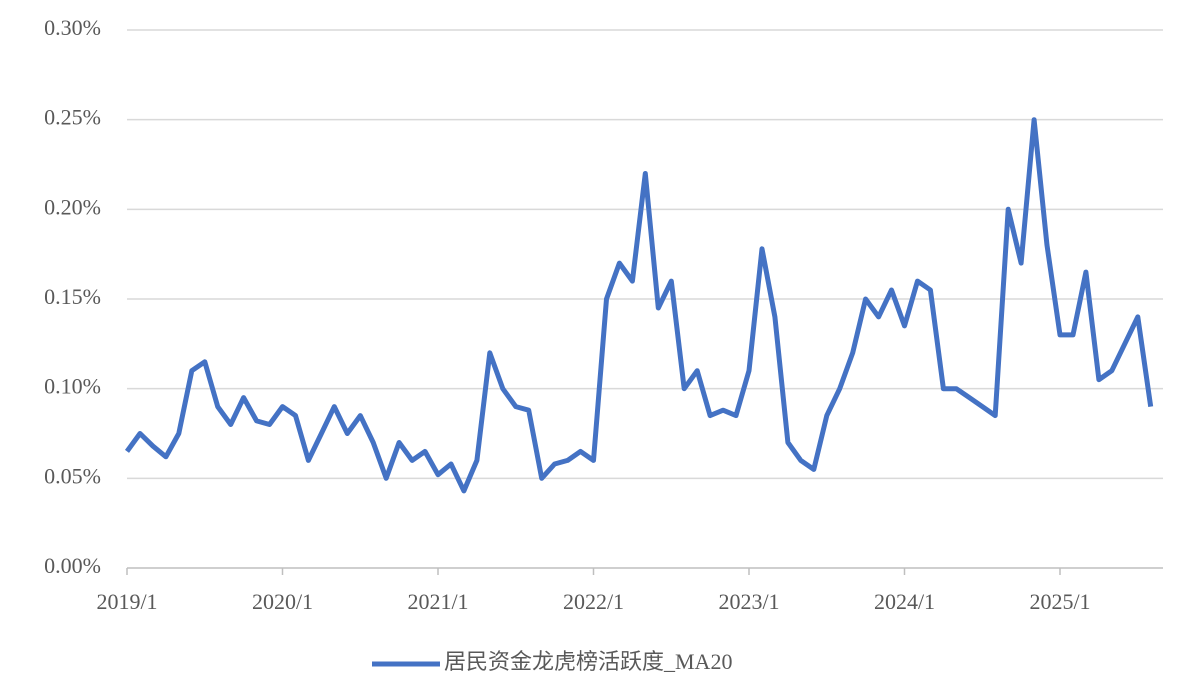 The image size is (1182, 693). What do you see at coordinates (72, 117) in the screenshot?
I see `y-tick-label: 0.25%` at bounding box center [72, 117].